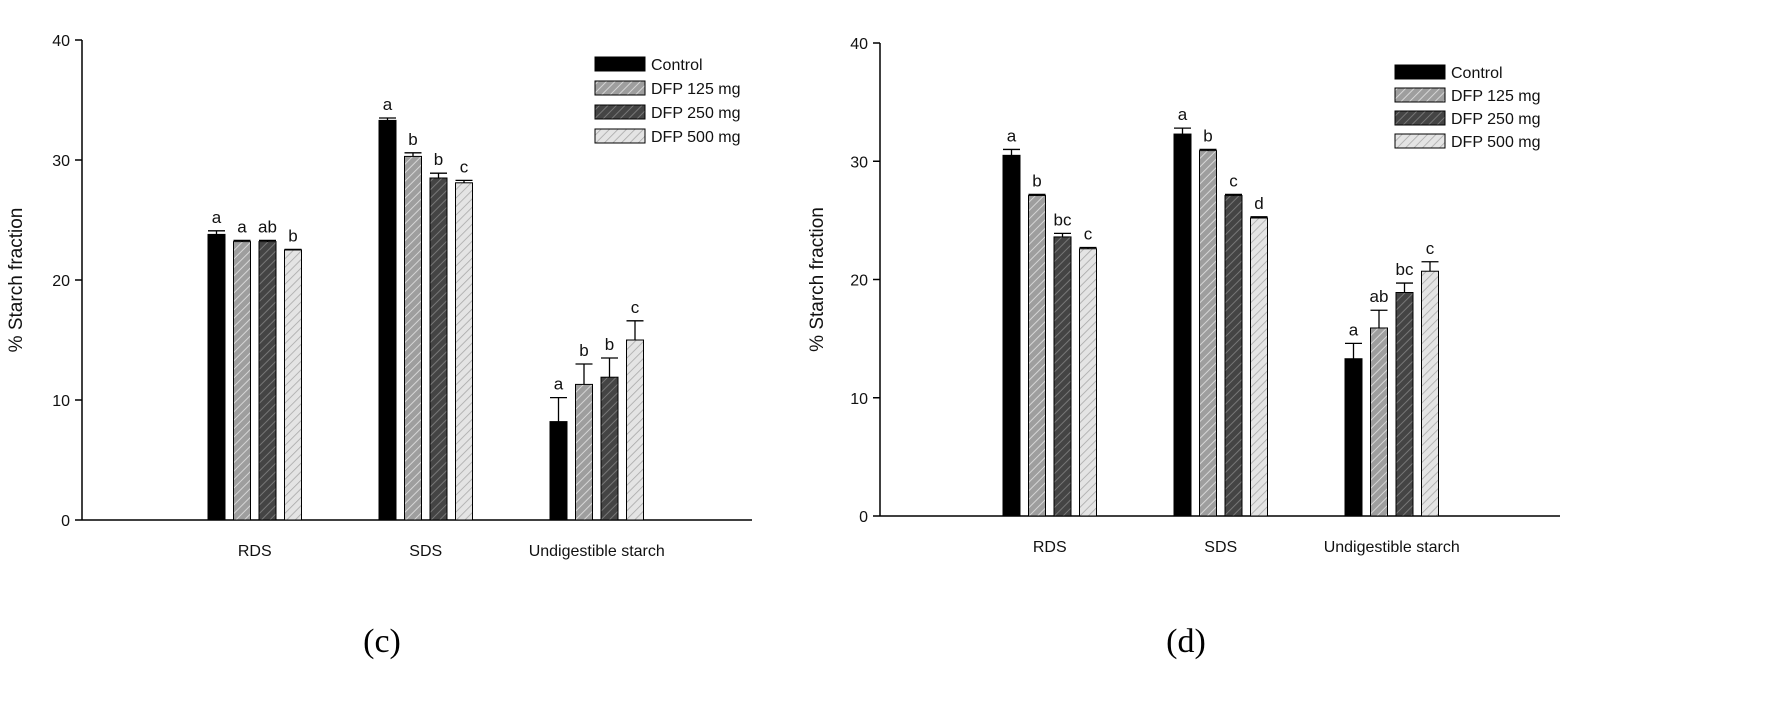 This screenshot has height=726, width=1780. What do you see at coordinates (1258, 203) in the screenshot?
I see `significance-letter: d` at bounding box center [1258, 203].